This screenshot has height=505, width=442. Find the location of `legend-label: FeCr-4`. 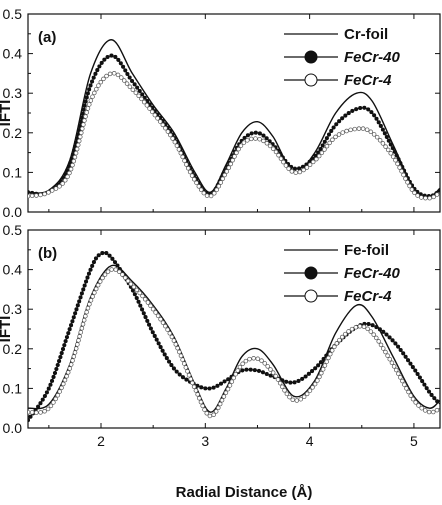

legend-label: FeCr-4 is located at coordinates (368, 80).